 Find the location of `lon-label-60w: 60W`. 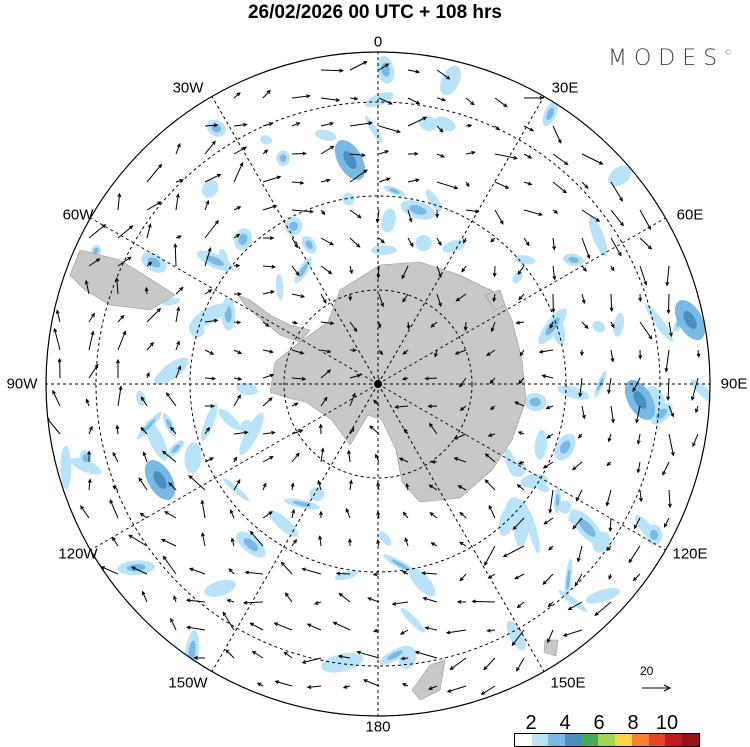

lon-label-60w: 60W is located at coordinates (78, 215).